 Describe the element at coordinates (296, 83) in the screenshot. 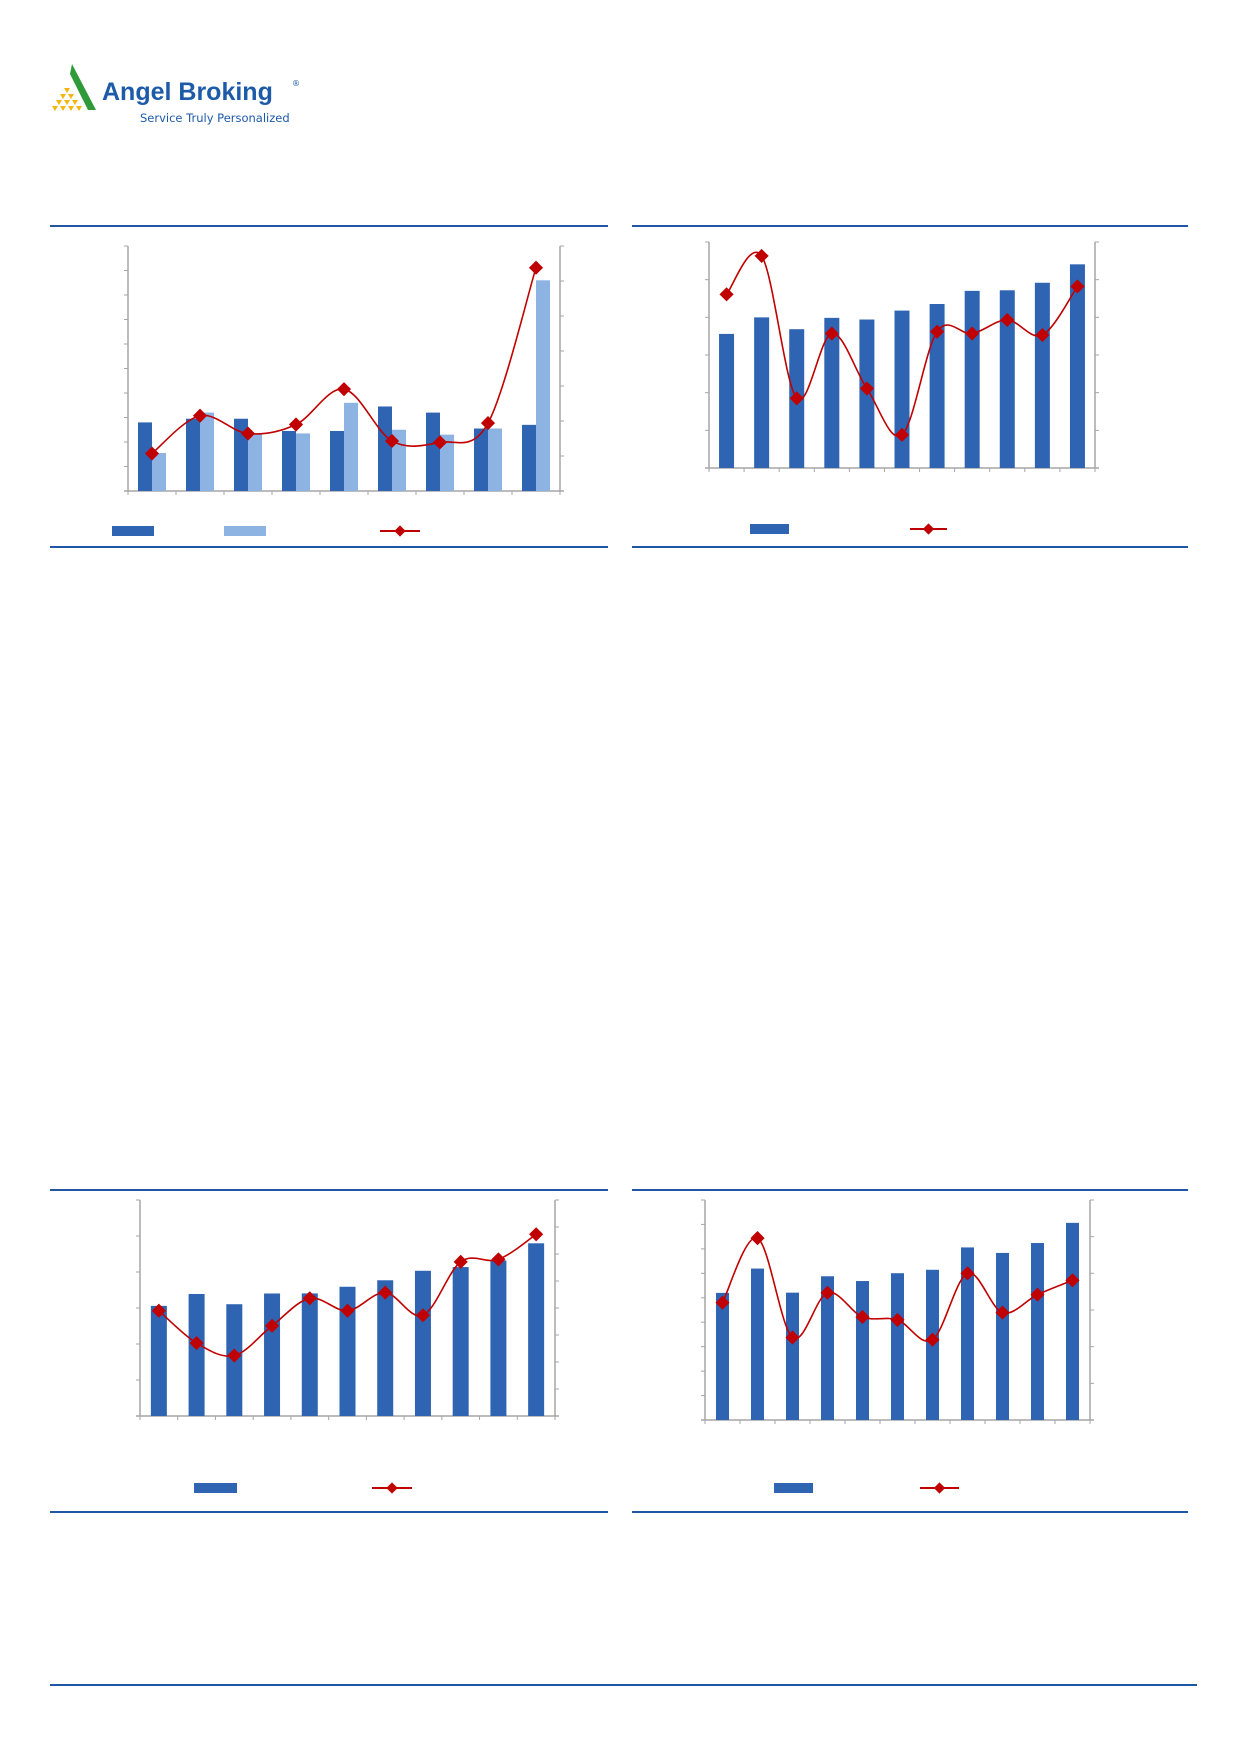

I see `logo-registered-mark: ®` at that location.